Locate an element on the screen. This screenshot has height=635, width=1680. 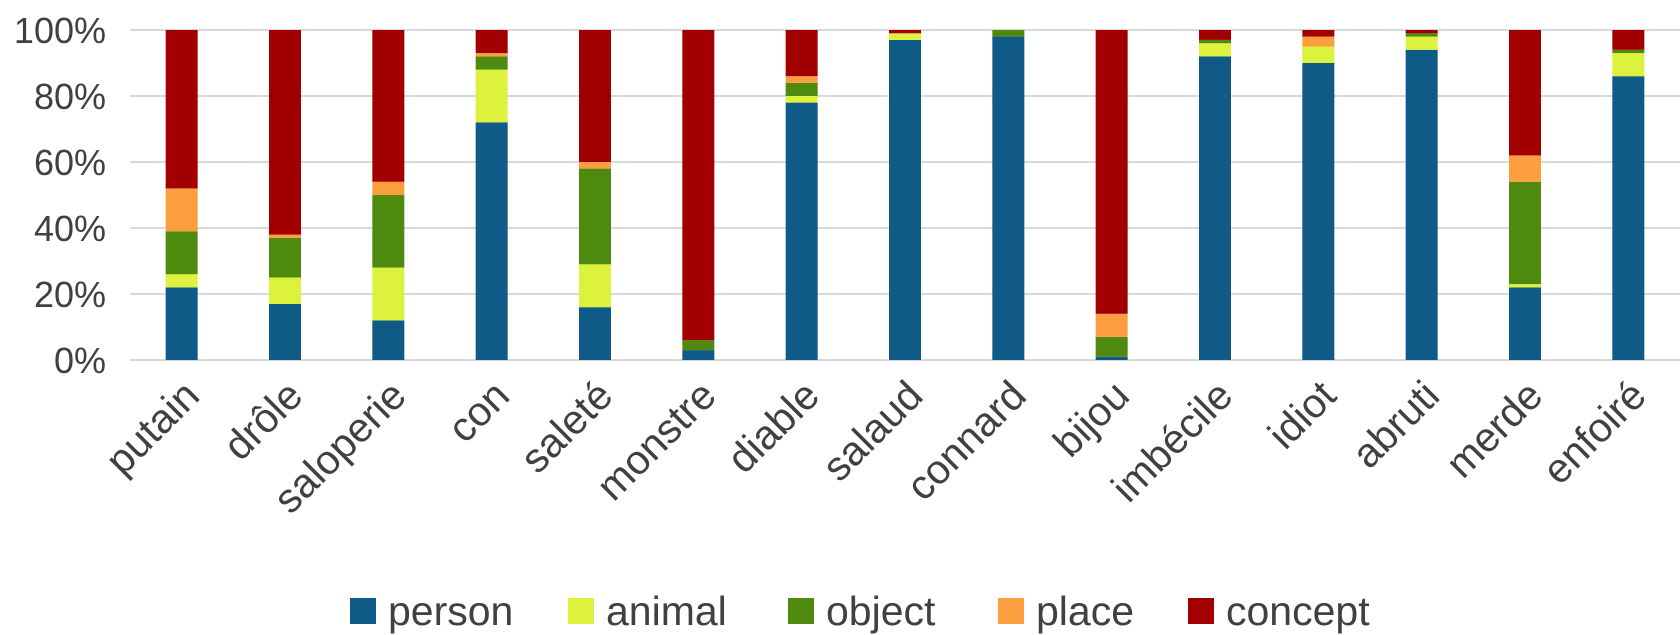
legend-label: object is located at coordinates (881, 611).